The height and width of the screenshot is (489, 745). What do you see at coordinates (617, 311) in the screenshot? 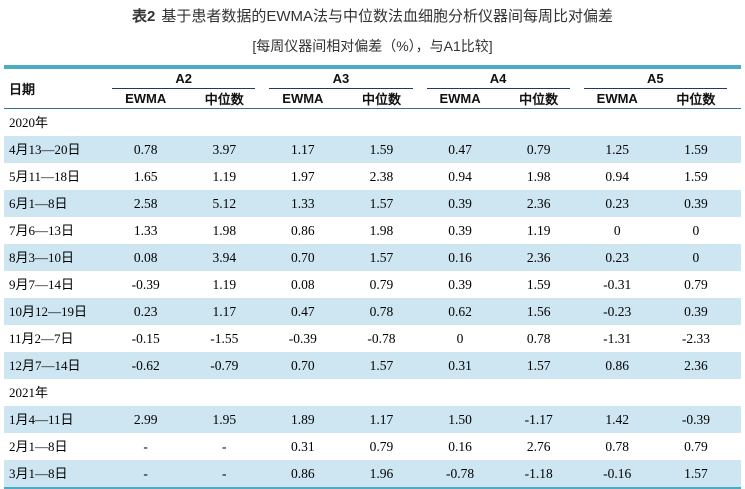
I see `value-cell: -0.23` at bounding box center [617, 311].